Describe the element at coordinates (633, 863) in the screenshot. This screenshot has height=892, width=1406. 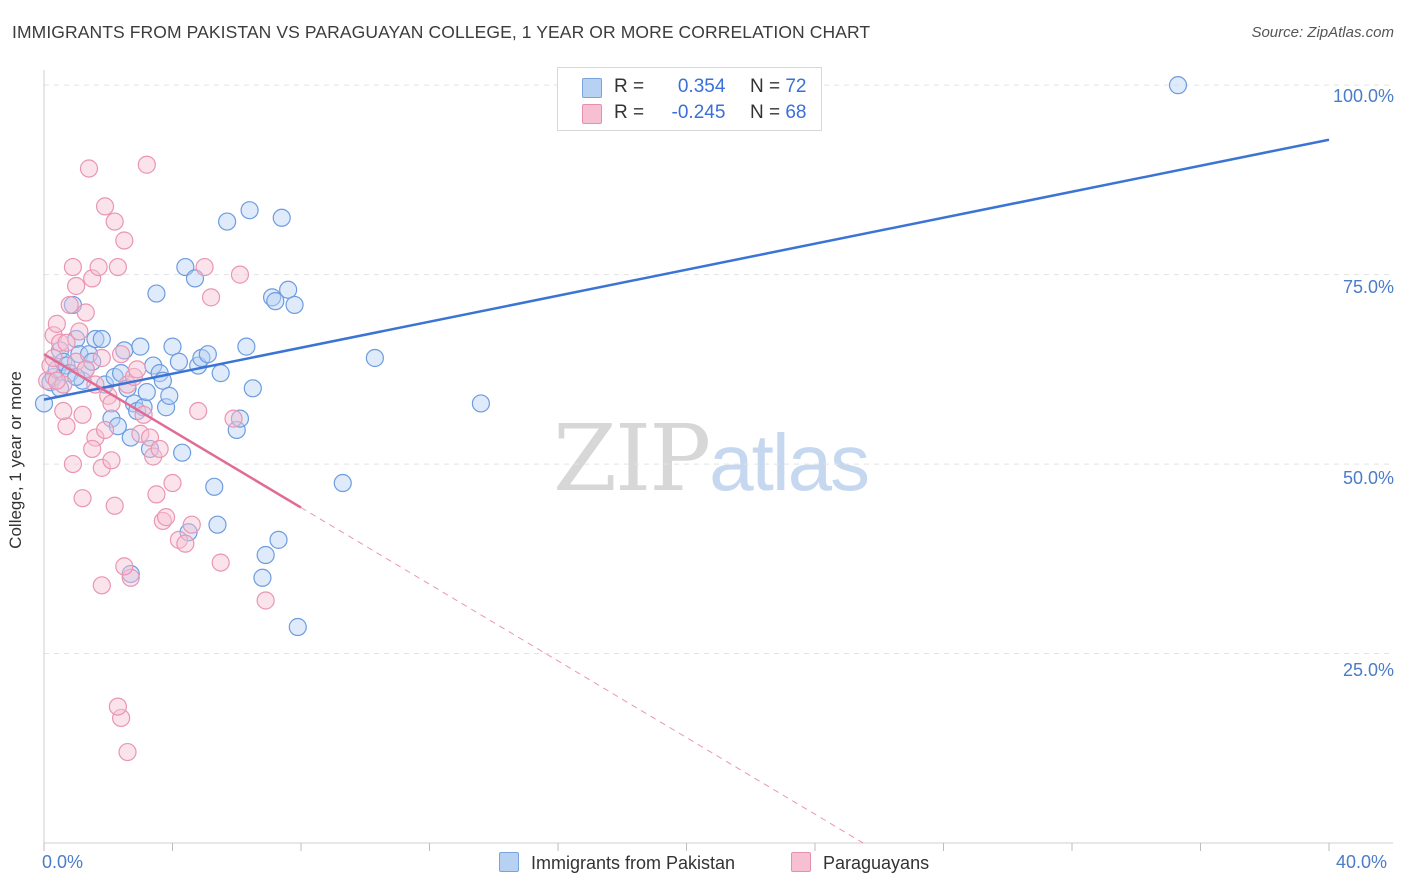
I see `bottom-legend-blue-label: Immigrants from Pakistan` at that location.